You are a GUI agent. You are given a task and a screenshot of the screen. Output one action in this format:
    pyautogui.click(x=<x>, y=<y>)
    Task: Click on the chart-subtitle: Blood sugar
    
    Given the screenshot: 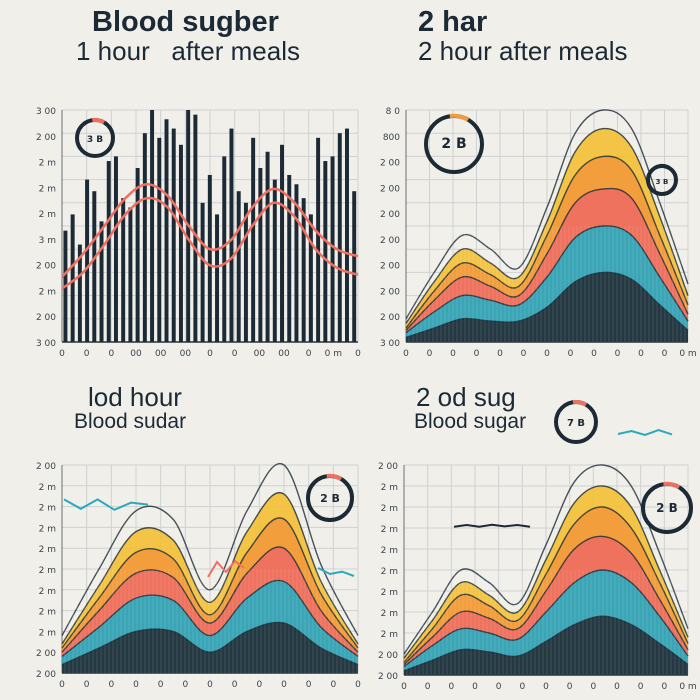 What is the action you would take?
    pyautogui.click(x=470, y=421)
    